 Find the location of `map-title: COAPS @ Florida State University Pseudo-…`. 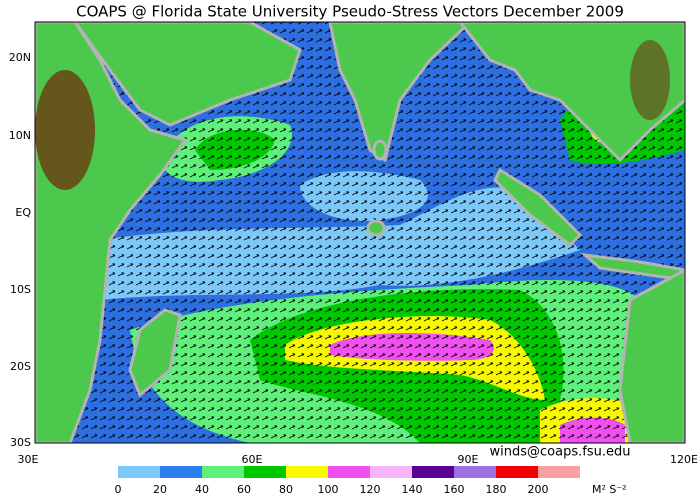

map-title: COAPS @ Florida State University Pseudo-… is located at coordinates (350, 12).